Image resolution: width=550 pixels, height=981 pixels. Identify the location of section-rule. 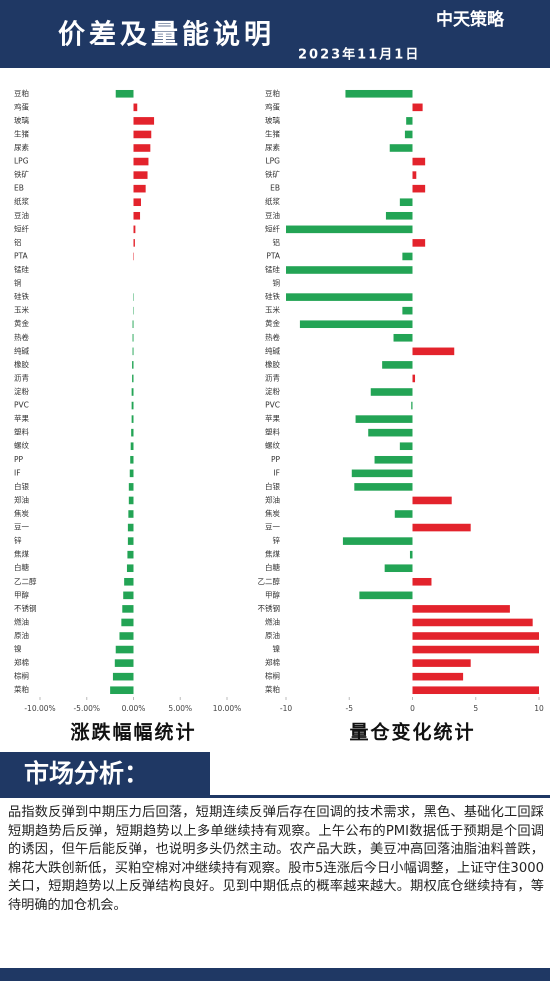
(275, 796).